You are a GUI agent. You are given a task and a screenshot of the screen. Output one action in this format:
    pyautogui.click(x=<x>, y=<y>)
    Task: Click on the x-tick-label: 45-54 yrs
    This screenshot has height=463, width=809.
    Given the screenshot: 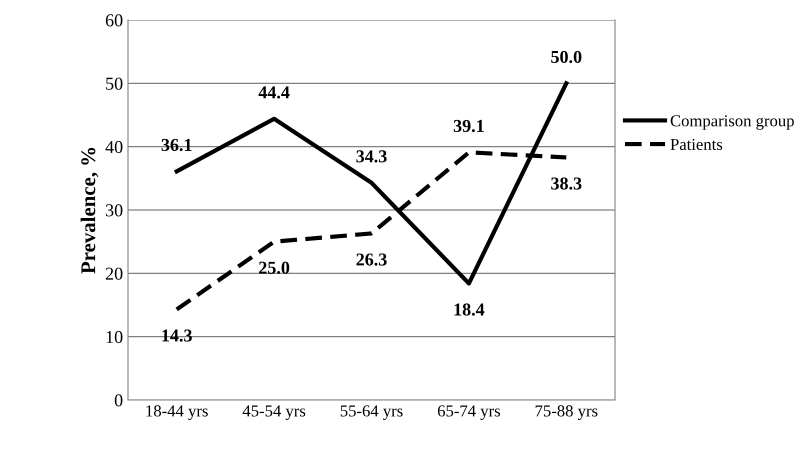 What is the action you would take?
    pyautogui.click(x=274, y=412)
    